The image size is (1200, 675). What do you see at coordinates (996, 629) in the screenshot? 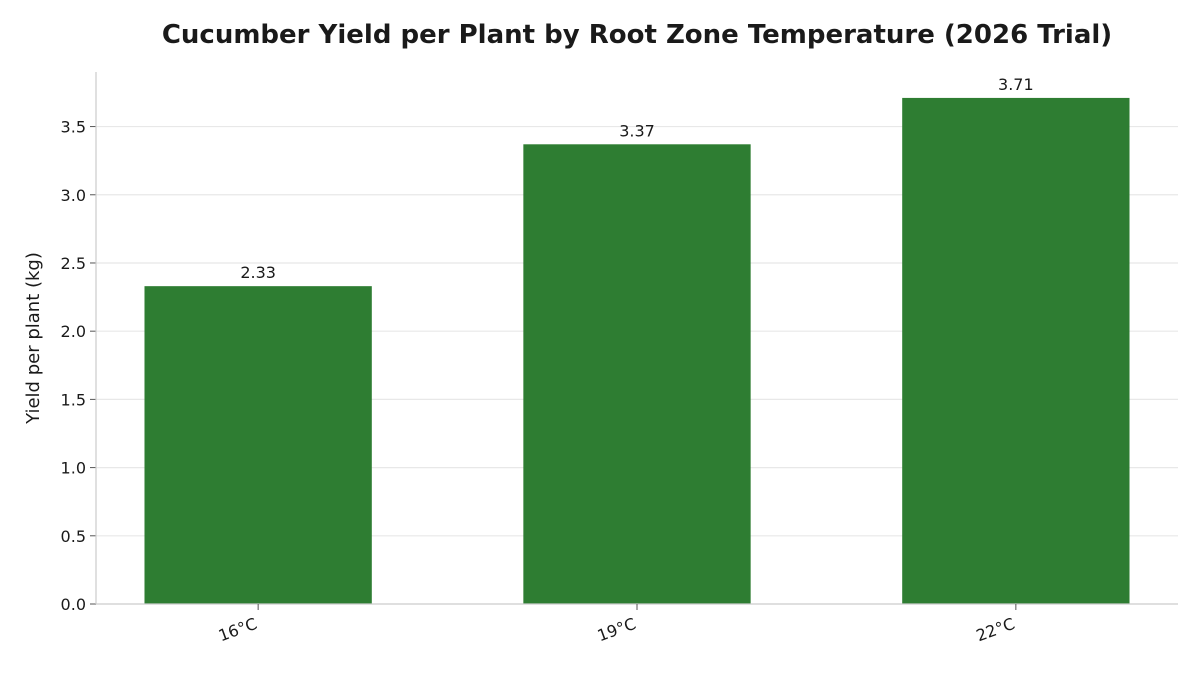
I see `x-tick-label: 22°C` at bounding box center [996, 629].